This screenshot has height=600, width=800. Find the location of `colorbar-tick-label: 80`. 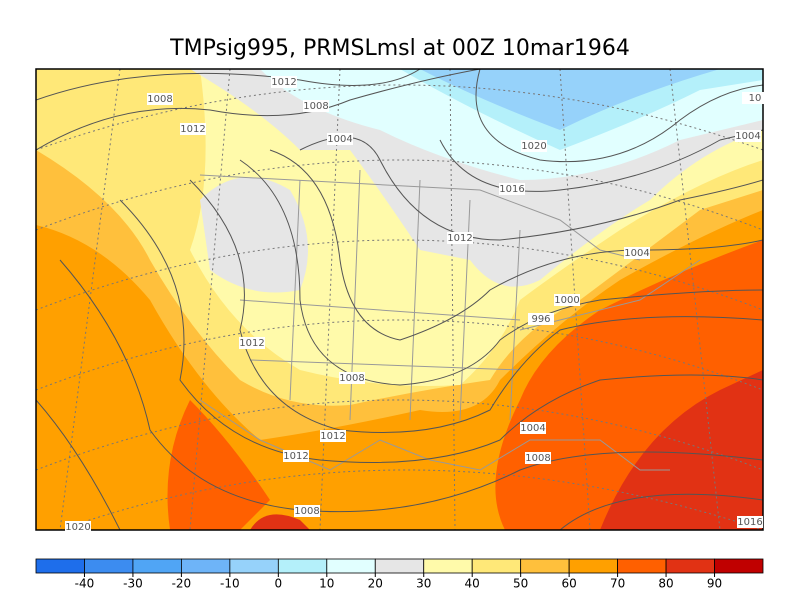

colorbar-tick-label: 80 is located at coordinates (665, 584).